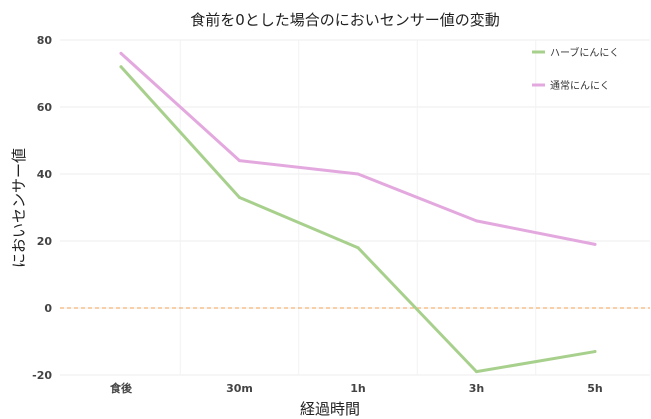 The width and height of the screenshot is (651, 419). What do you see at coordinates (239, 388) in the screenshot?
I see `x-tick-label: 30m` at bounding box center [239, 388].